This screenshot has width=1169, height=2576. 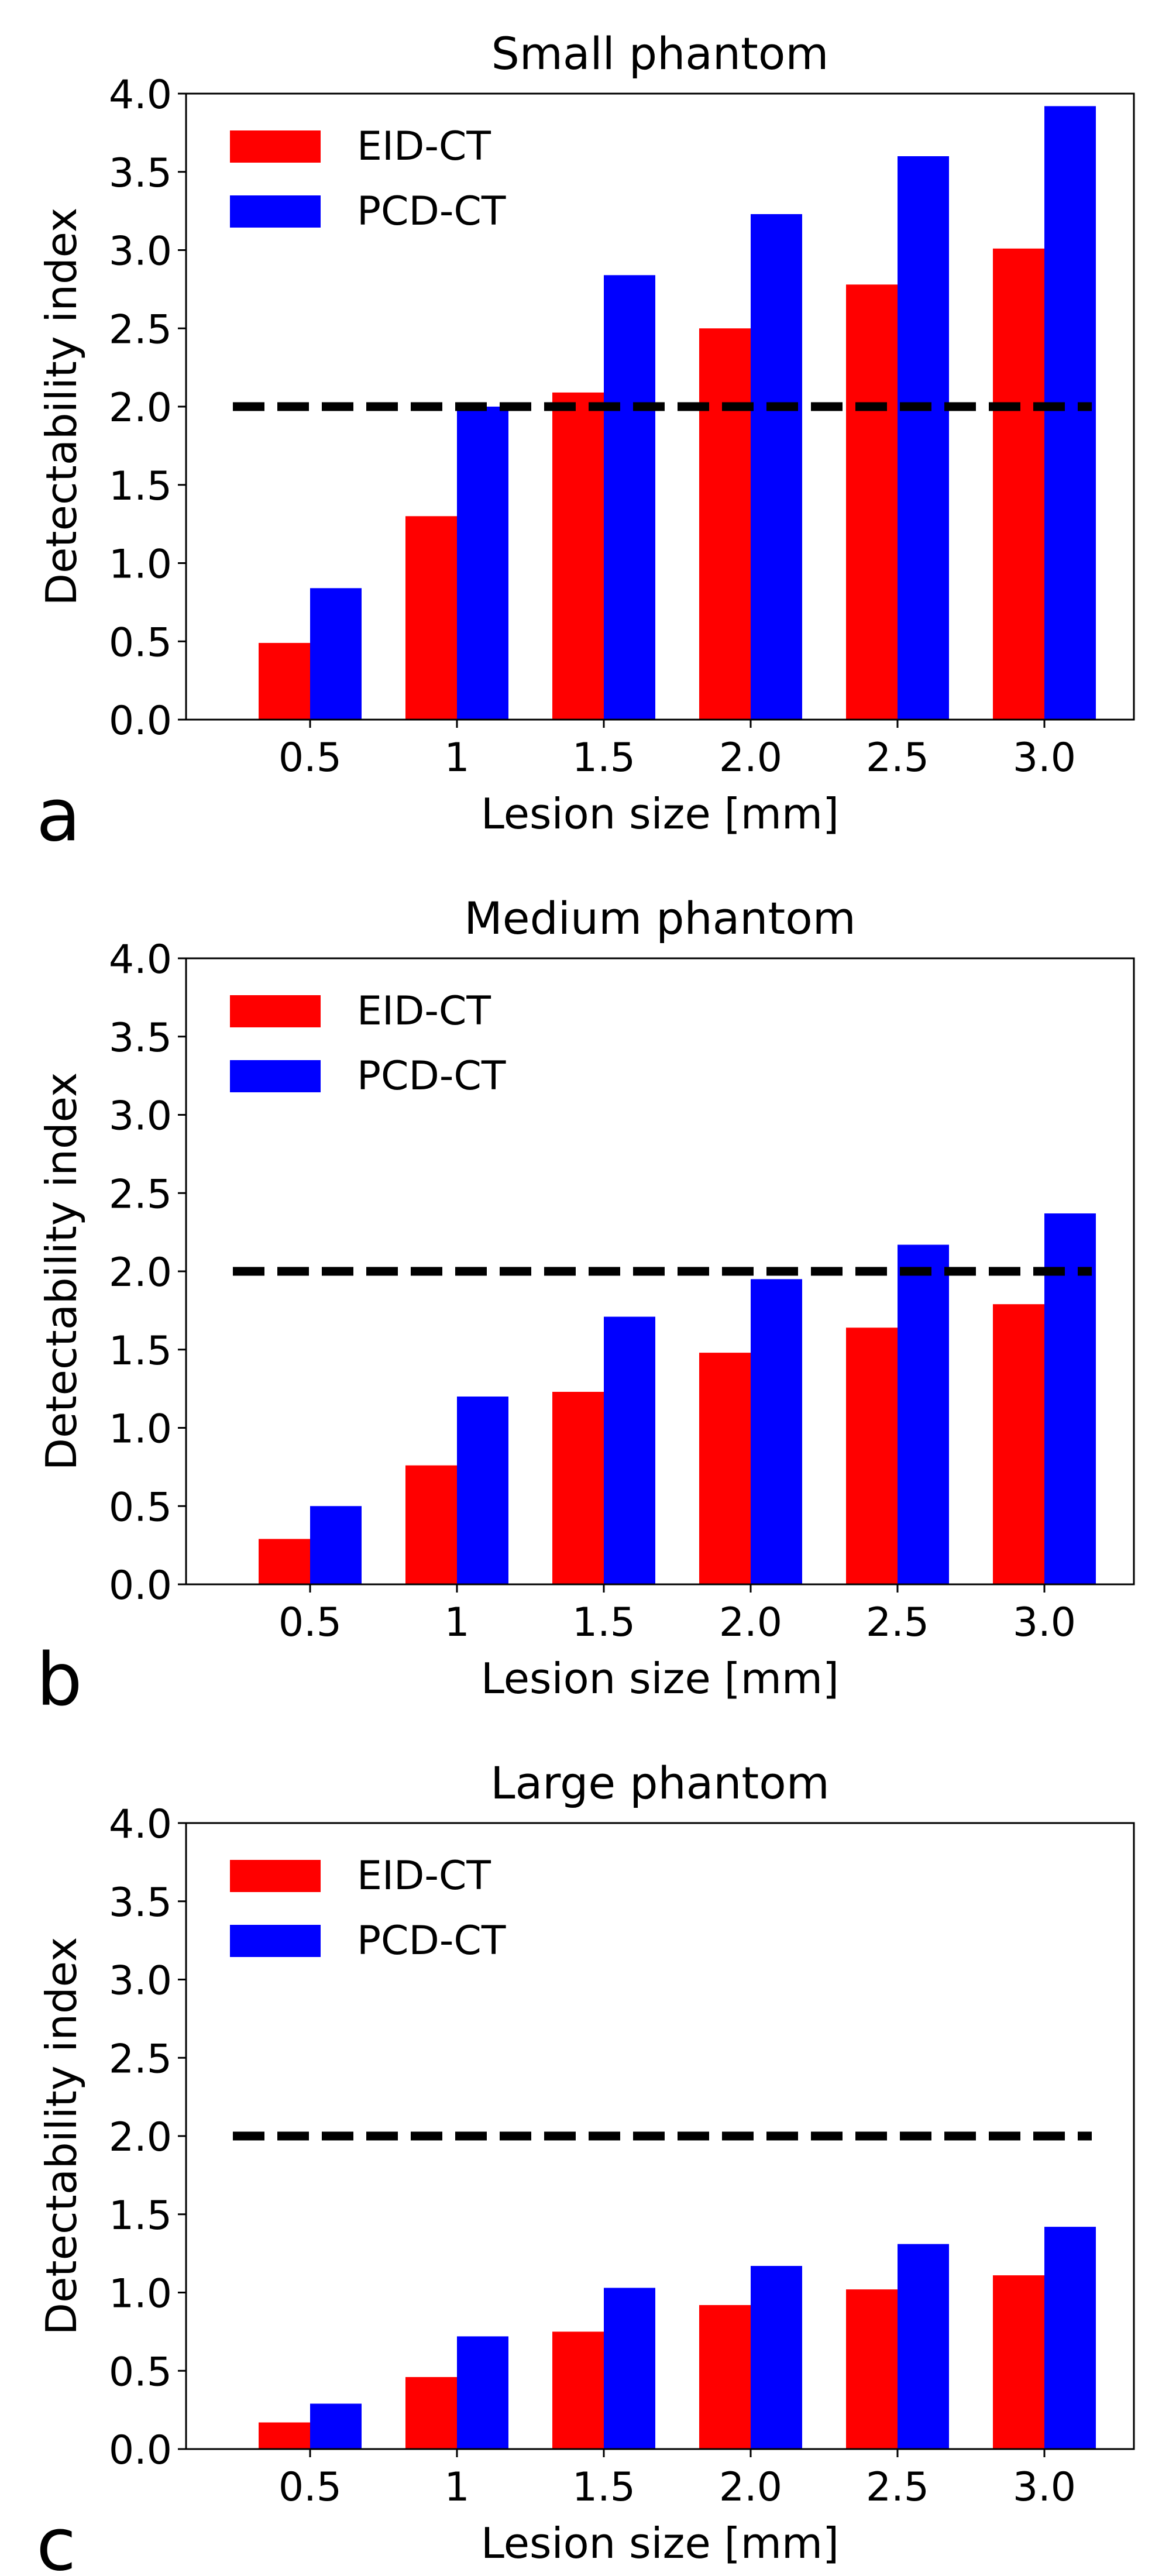 I want to click on chart-title: Medium phantom, so click(x=660, y=918).